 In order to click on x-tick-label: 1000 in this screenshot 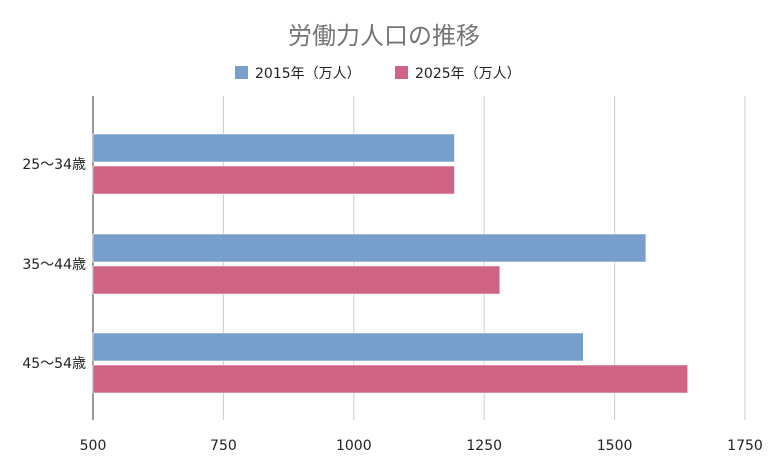, I will do `click(354, 446)`.